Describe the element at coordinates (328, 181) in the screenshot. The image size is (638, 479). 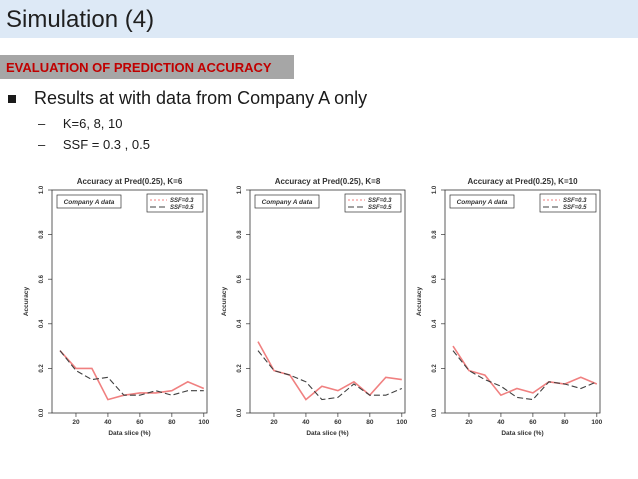
I see `chart-title: Accuracy at Pred(0.25), K=8` at that location.